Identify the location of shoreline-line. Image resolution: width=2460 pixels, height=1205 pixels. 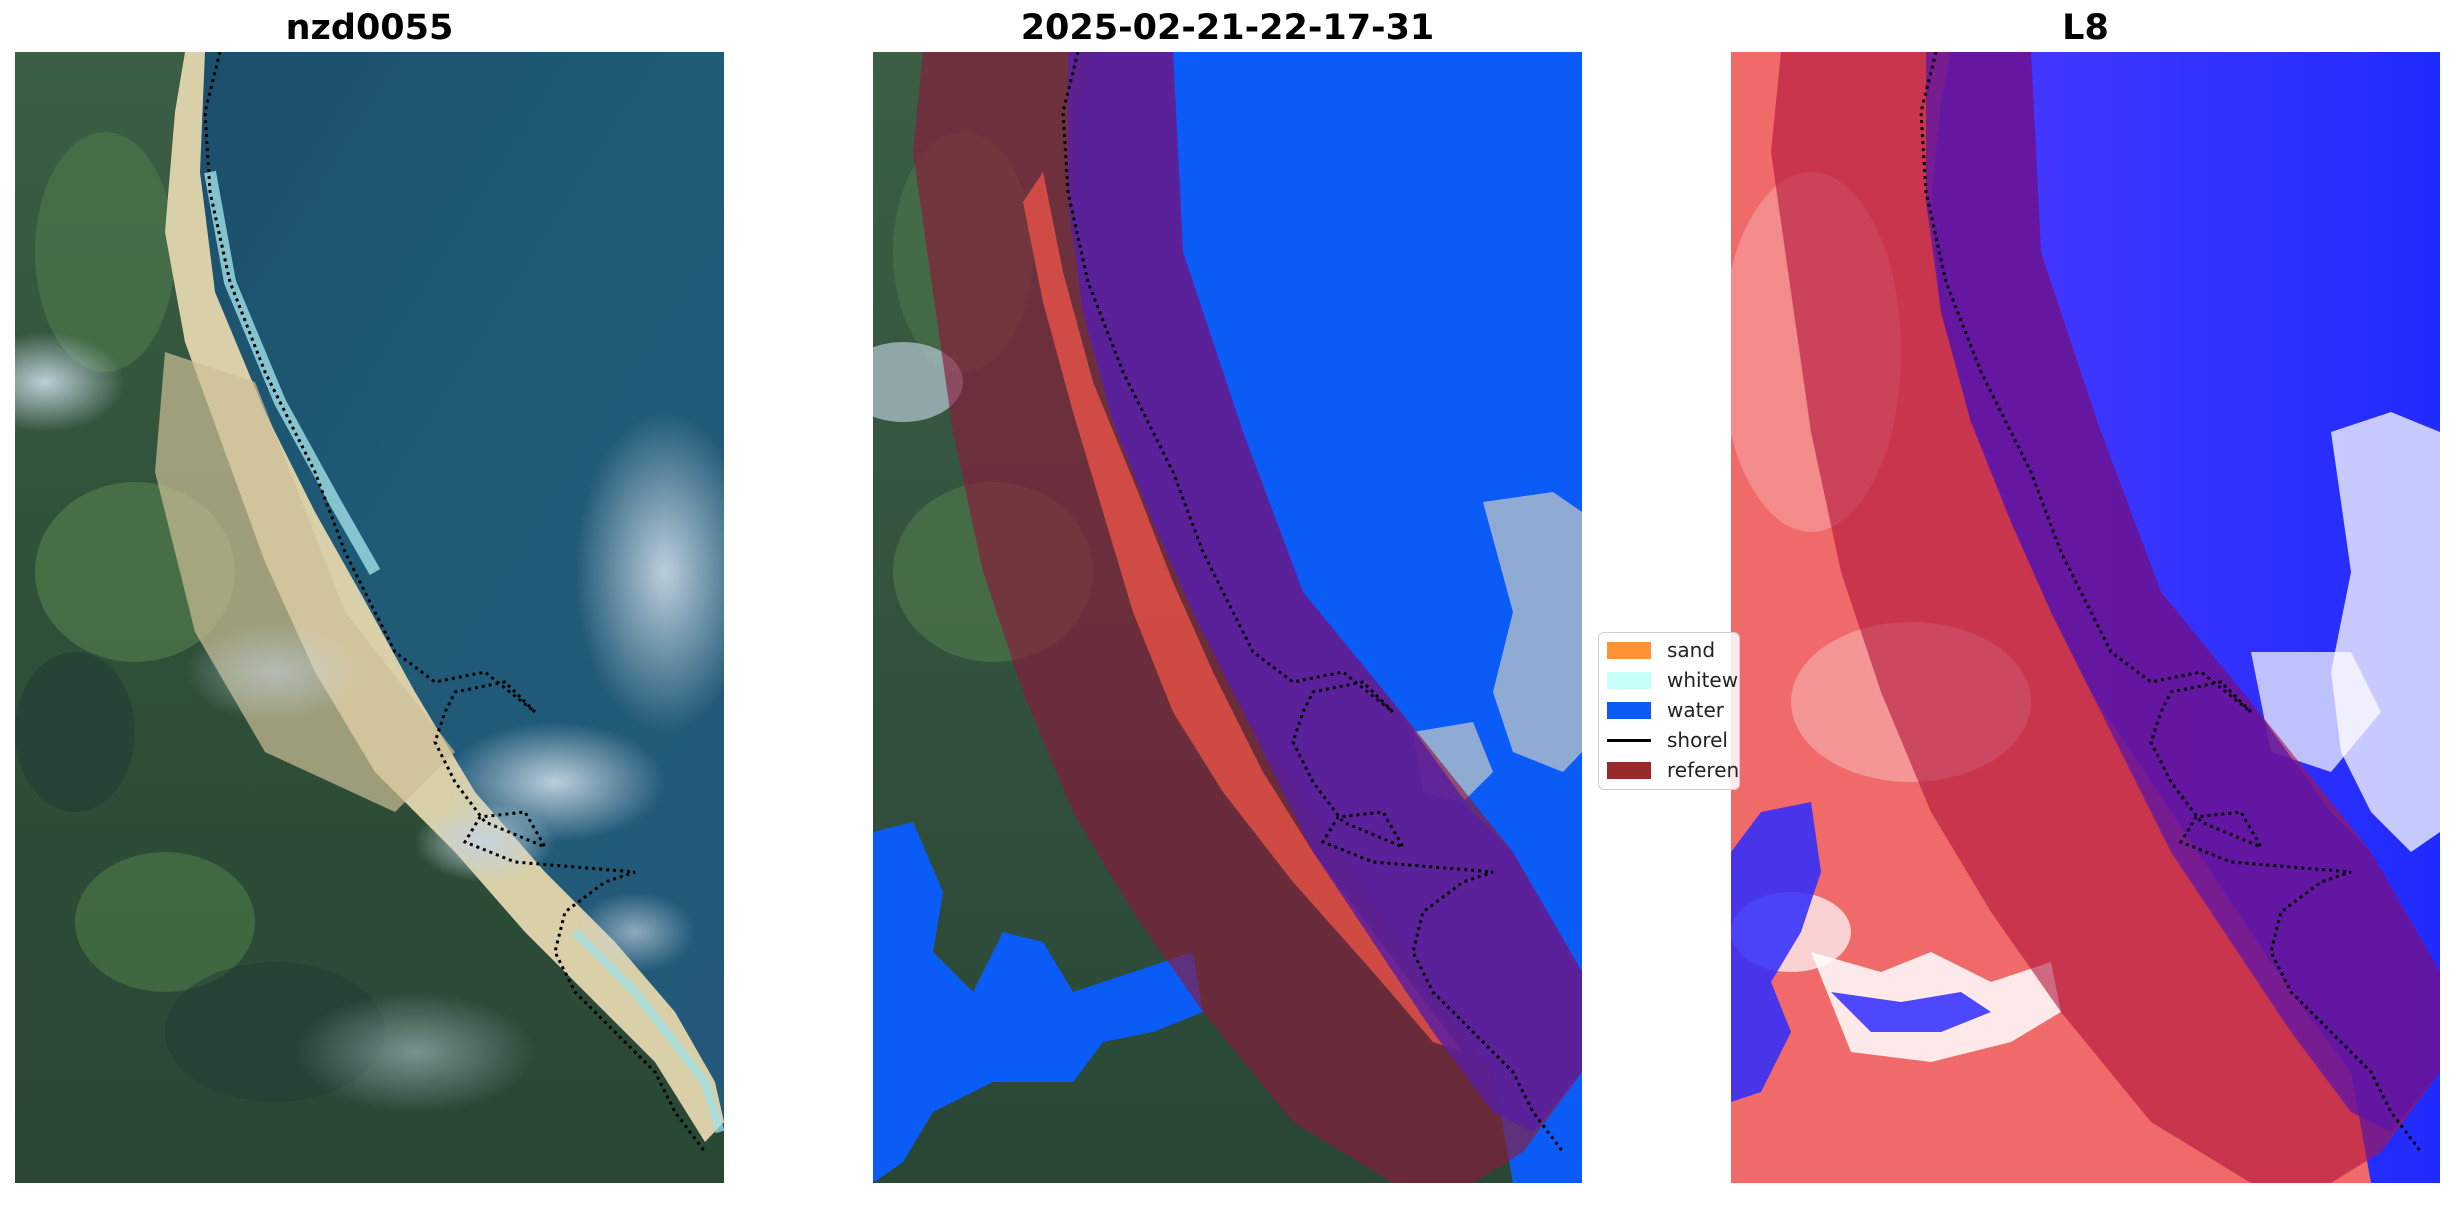
(1629, 740).